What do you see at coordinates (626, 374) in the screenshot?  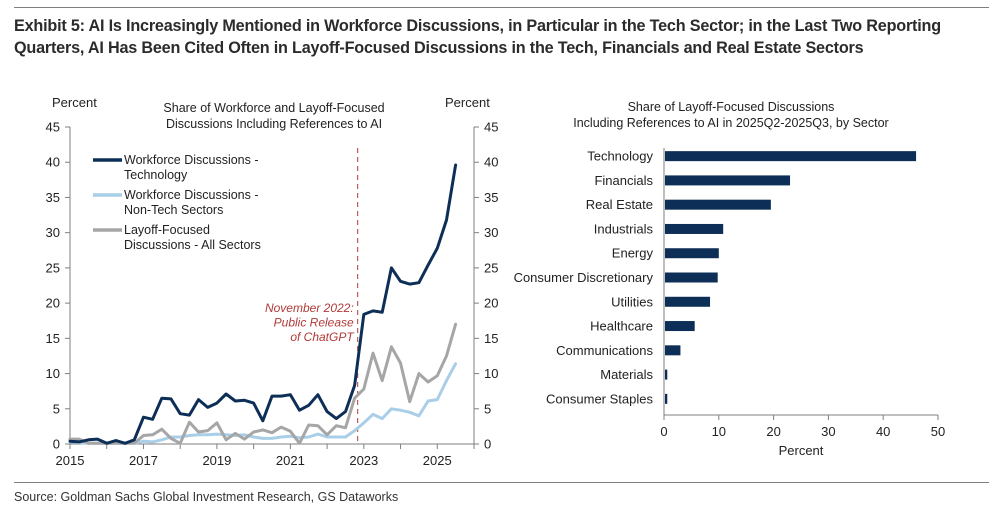 I see `bar-category-label: Materials` at bounding box center [626, 374].